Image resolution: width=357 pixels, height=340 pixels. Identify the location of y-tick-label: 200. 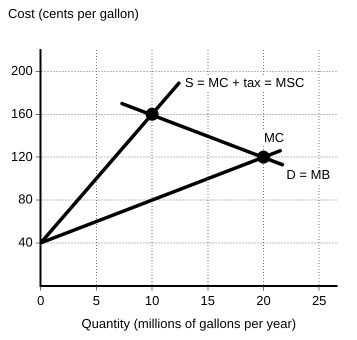
(21, 70).